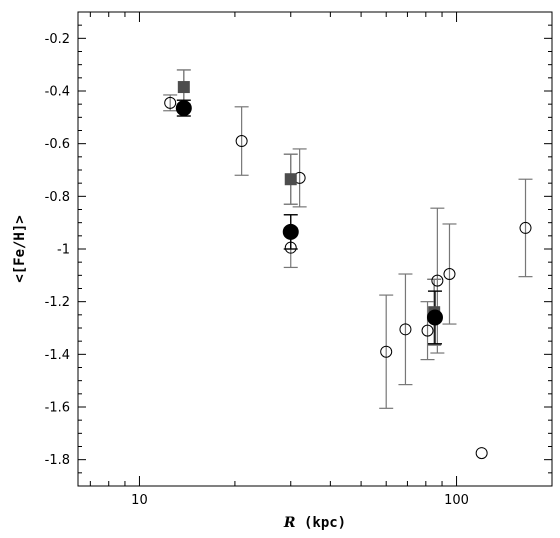 This screenshot has height=538, width=560. I want to click on y-tick-label: -1.8, so click(57, 460).